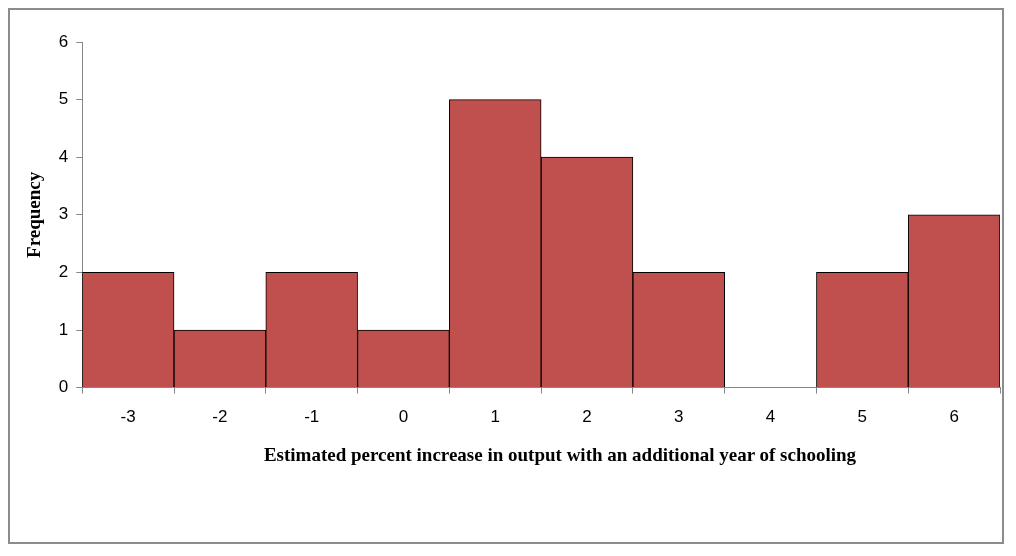 Image resolution: width=1016 pixels, height=556 pixels. What do you see at coordinates (220, 417) in the screenshot?
I see `x-tick-label: -2` at bounding box center [220, 417].